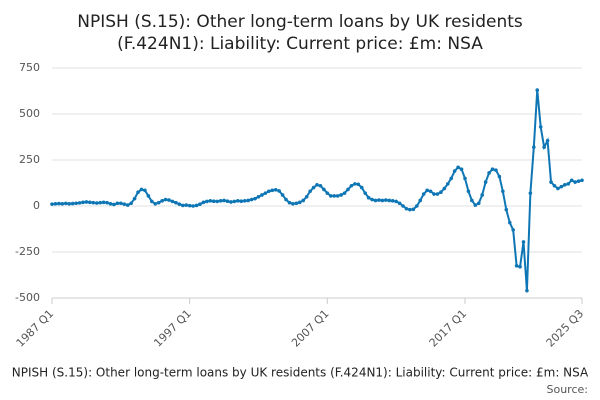 The width and height of the screenshot is (600, 400). I want to click on y-tick-label: 750, so click(29, 67).